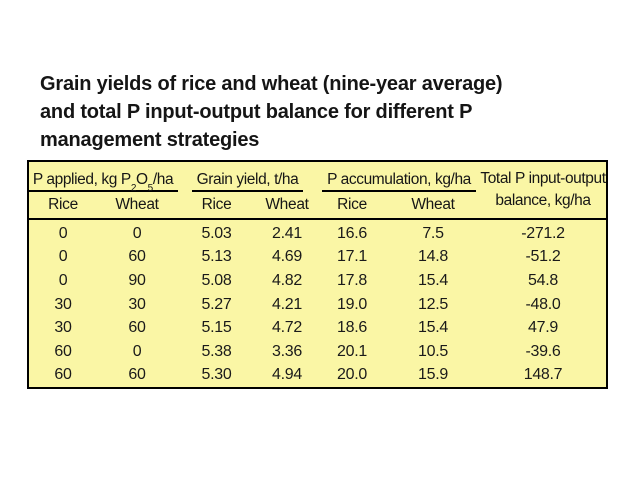 The width and height of the screenshot is (638, 478). What do you see at coordinates (216, 257) in the screenshot?
I see `table-cell: 5.13` at bounding box center [216, 257].